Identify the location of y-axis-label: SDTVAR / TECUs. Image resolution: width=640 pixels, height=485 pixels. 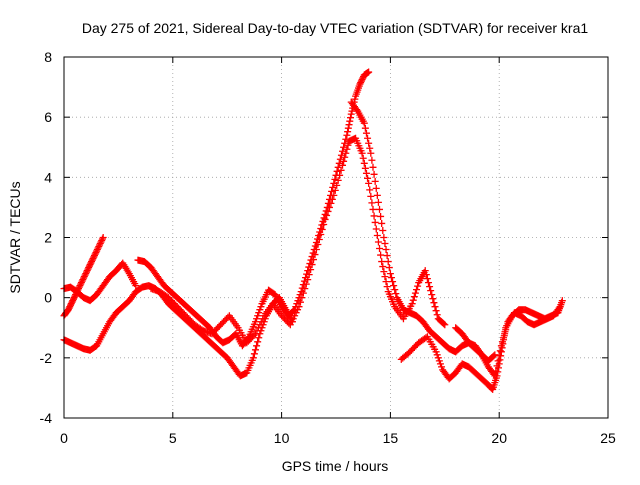
(15, 237).